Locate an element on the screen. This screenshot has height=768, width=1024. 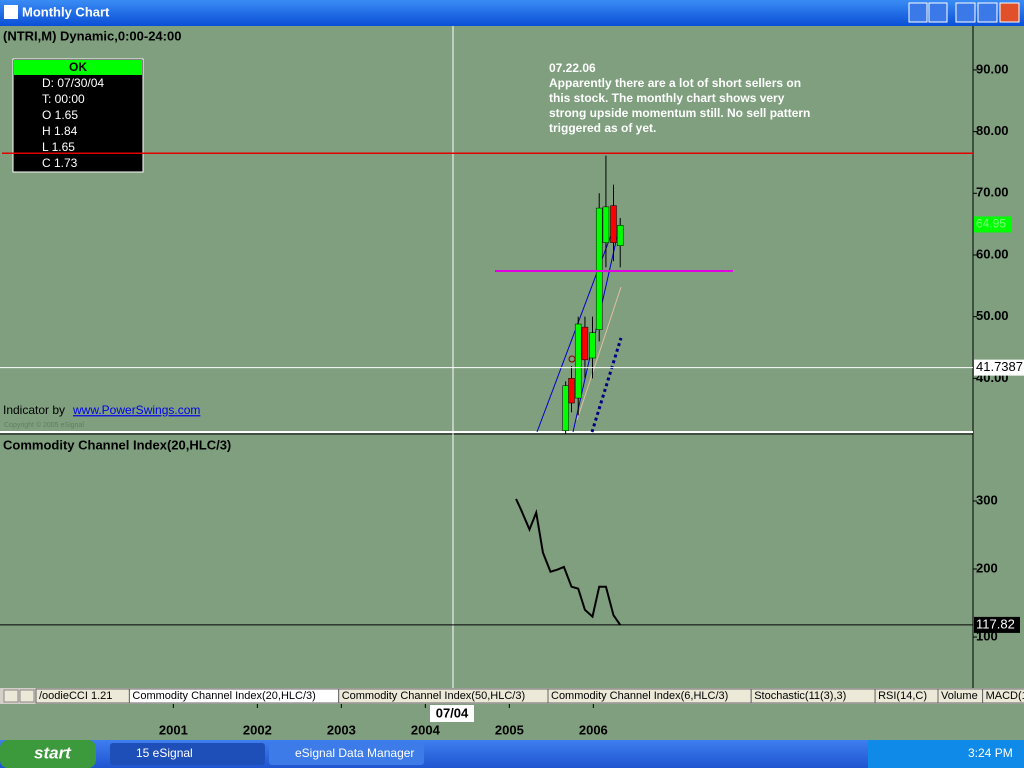
tab-label: Stochastic(11(3),3) is located at coordinates (800, 696).